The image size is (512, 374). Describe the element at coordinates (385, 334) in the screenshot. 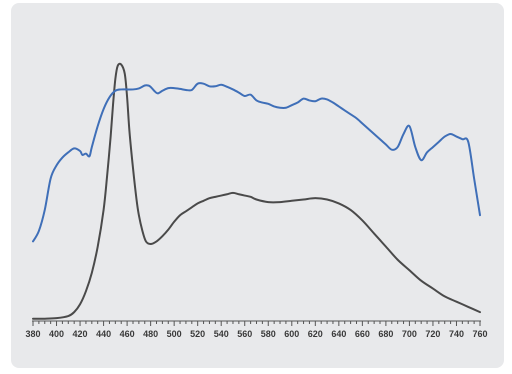

I see `x-tick-label: 680` at that location.